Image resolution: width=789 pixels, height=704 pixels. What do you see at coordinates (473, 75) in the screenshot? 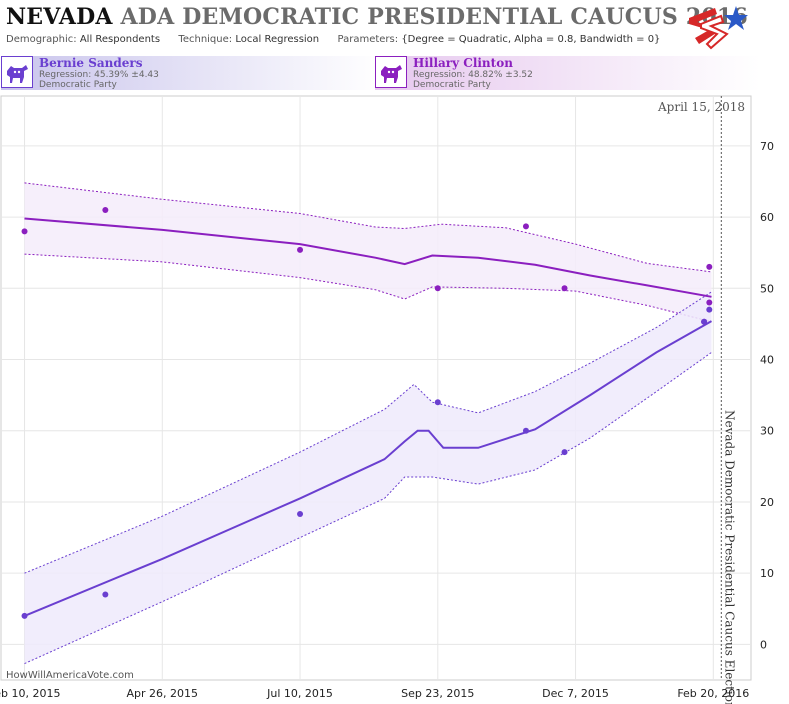
I see `candidate-regression: Regression: 48.82% ±3.52` at bounding box center [473, 75].